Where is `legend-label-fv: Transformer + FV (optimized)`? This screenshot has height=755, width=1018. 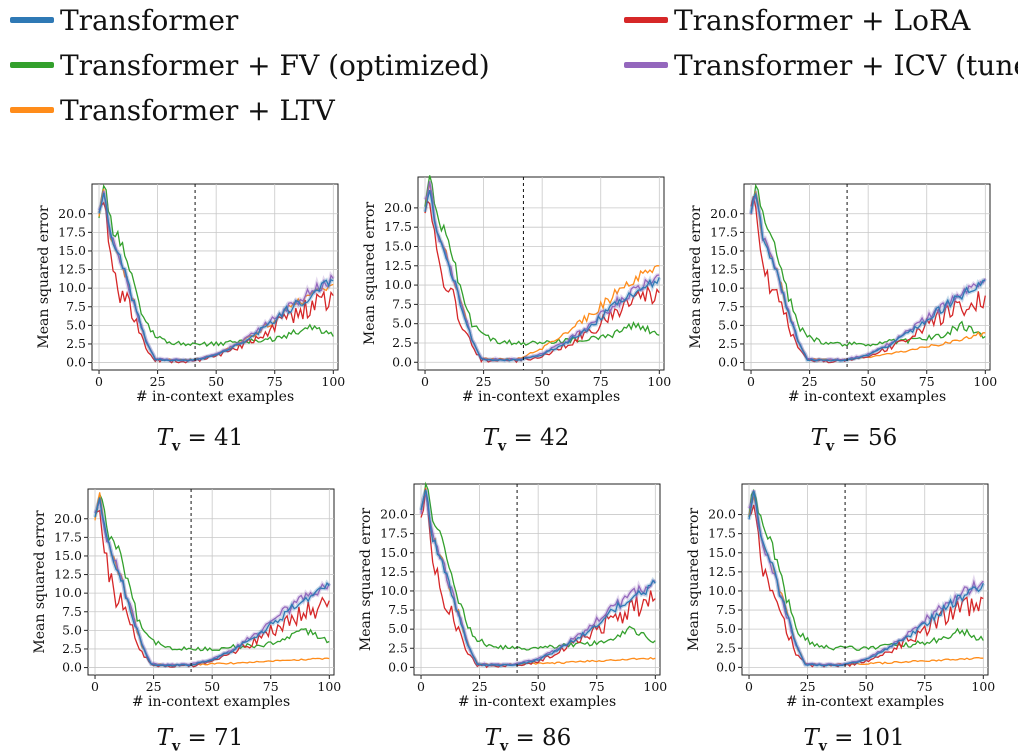
legend-label-fv: Transformer + FV (optimized) is located at coordinates (275, 65).